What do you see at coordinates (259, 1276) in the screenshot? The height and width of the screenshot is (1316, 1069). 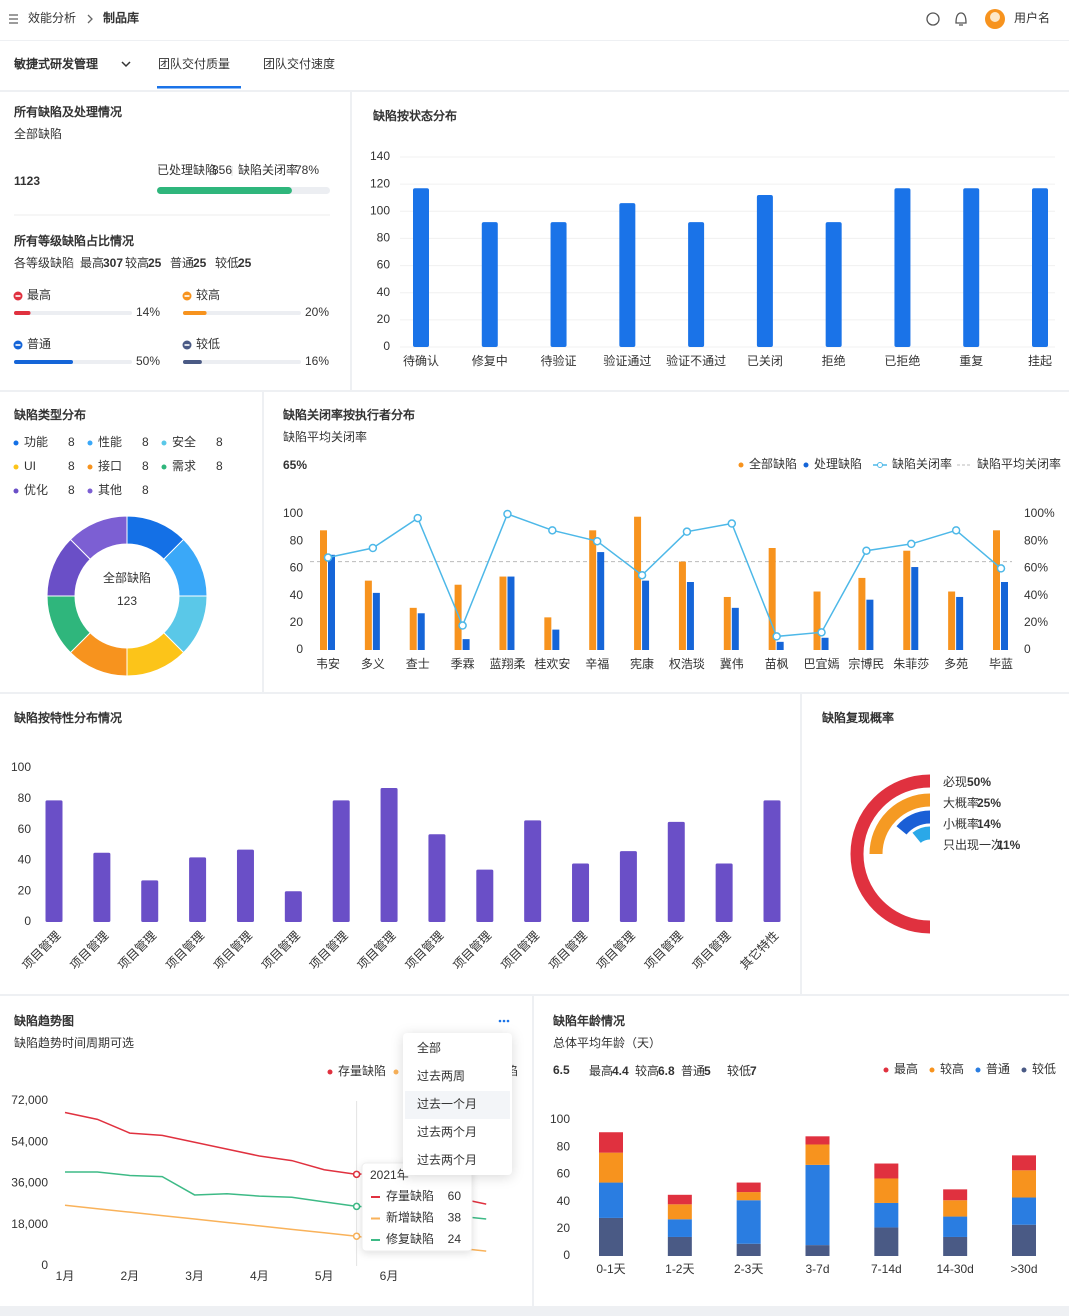 I see `x-tick-label: 4月` at bounding box center [259, 1276].